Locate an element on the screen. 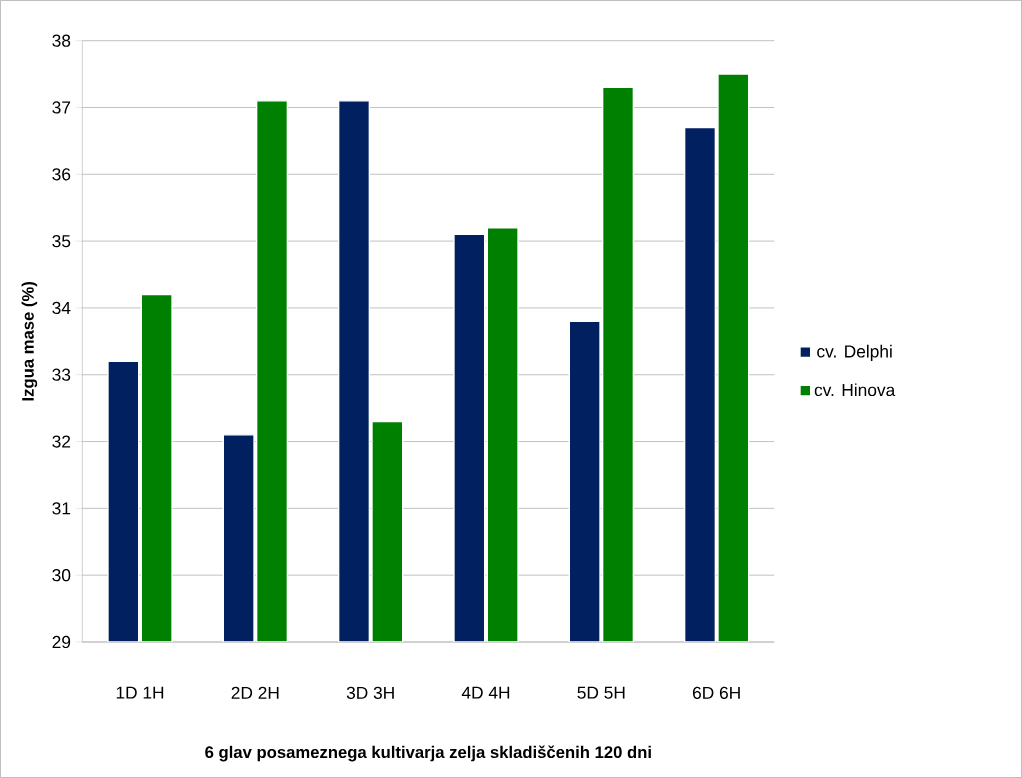  y-tick-label: 38 is located at coordinates (61, 40).